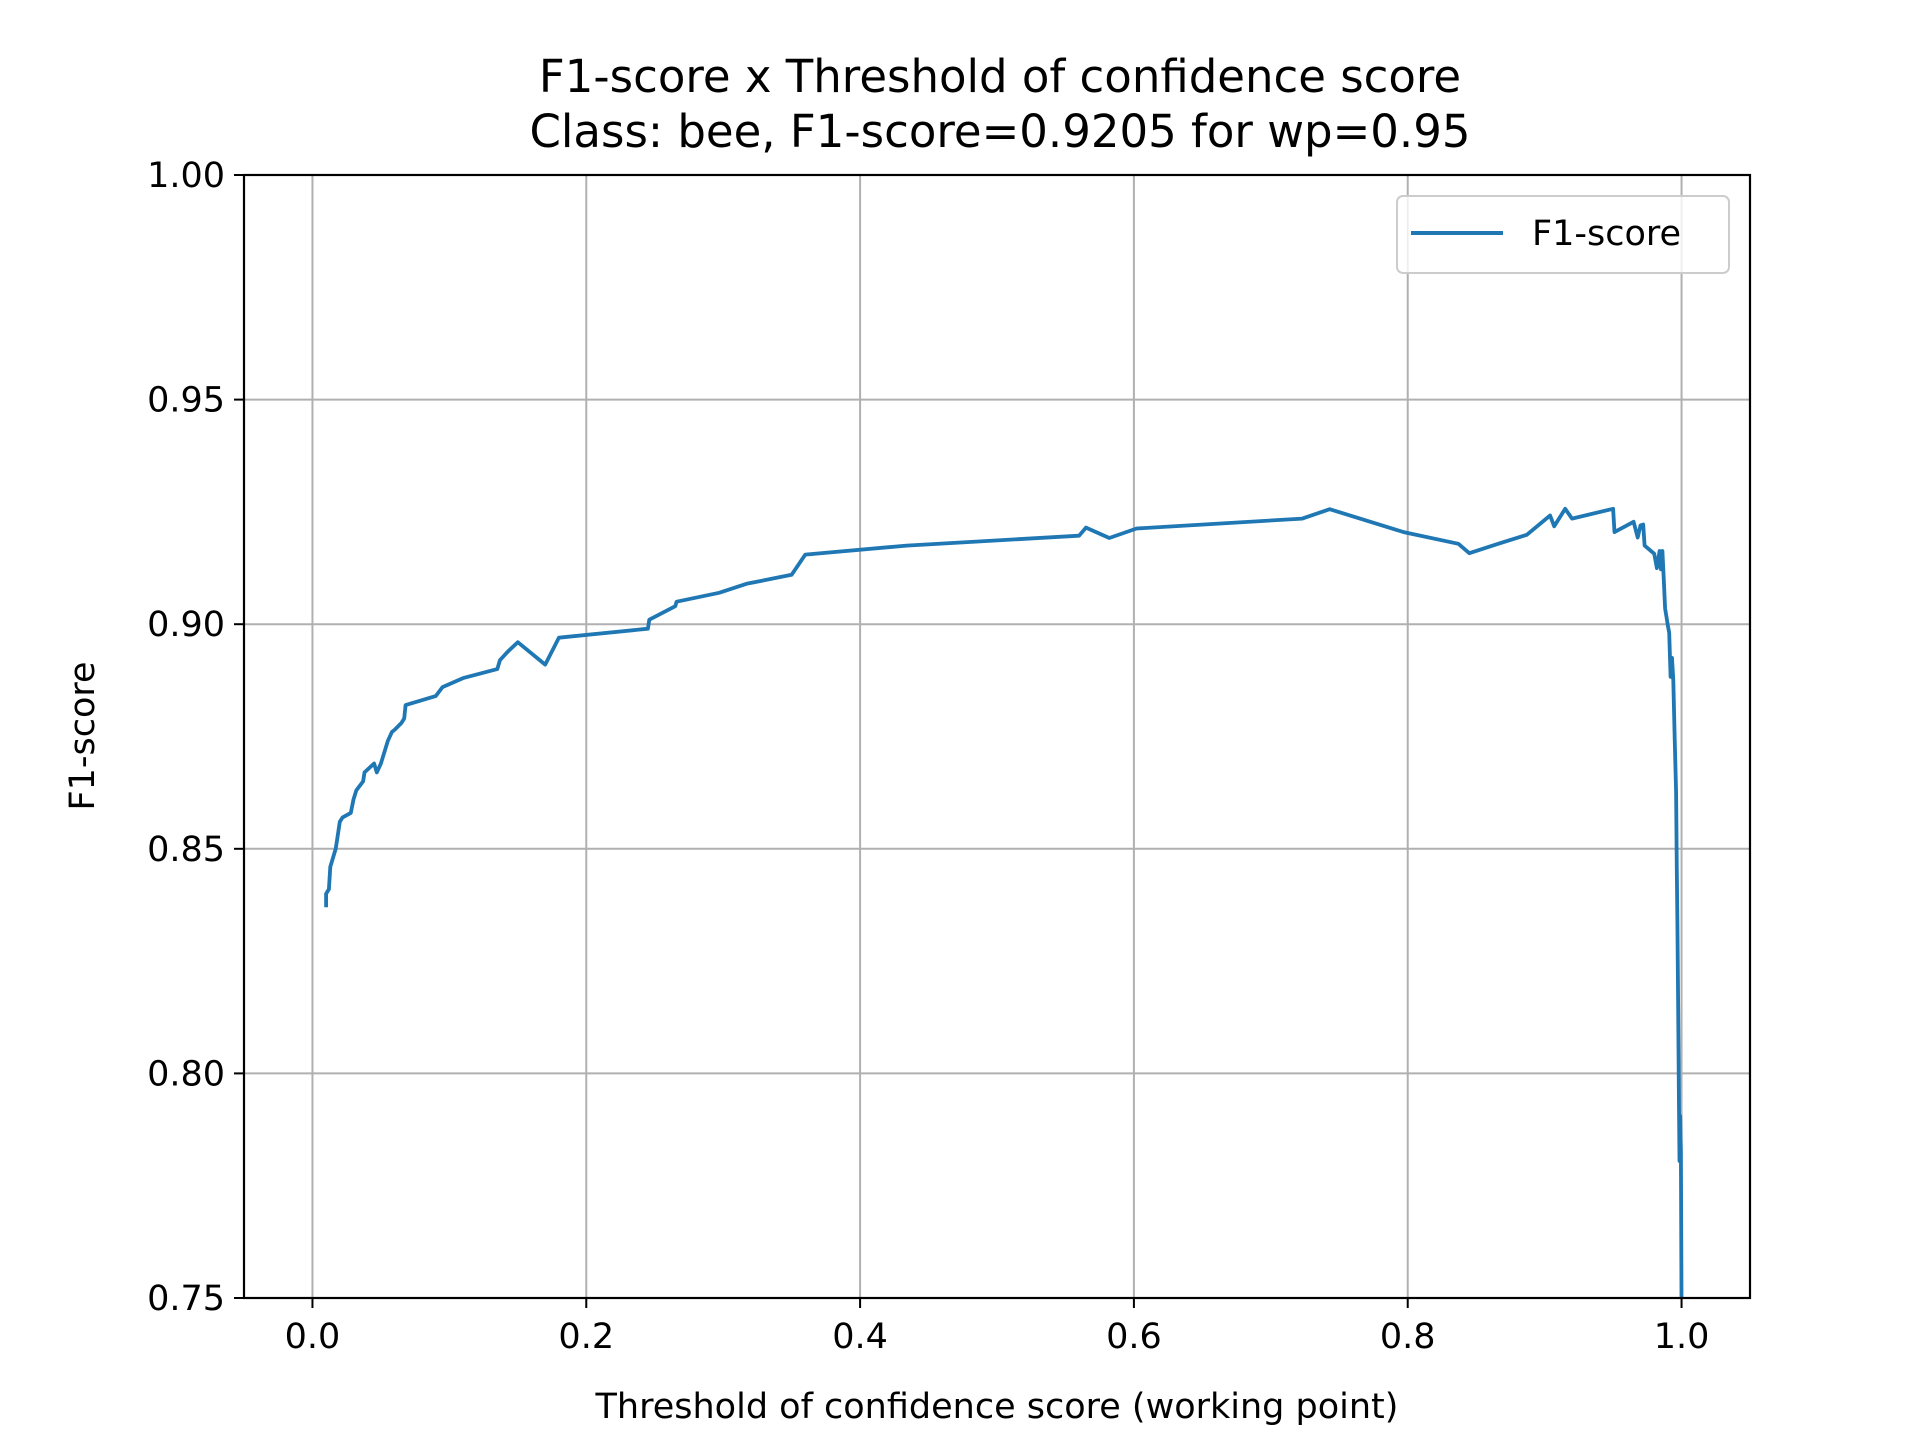 This screenshot has height=1440, width=1920. I want to click on x-tick-label: 0.4, so click(860, 1337).